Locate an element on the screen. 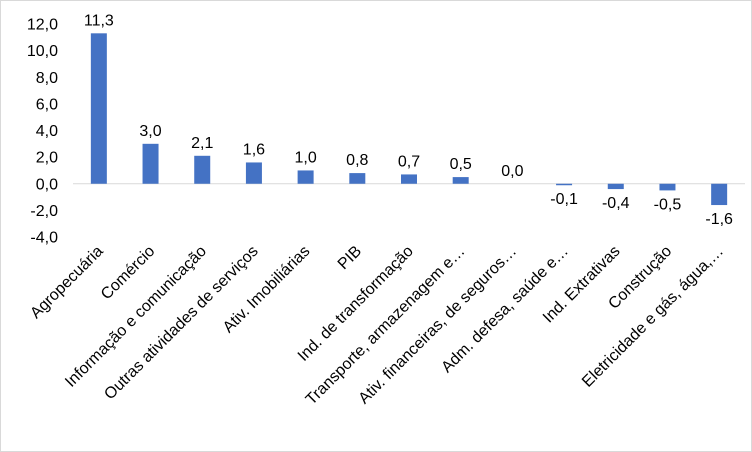  category-label: PIB is located at coordinates (350, 258).